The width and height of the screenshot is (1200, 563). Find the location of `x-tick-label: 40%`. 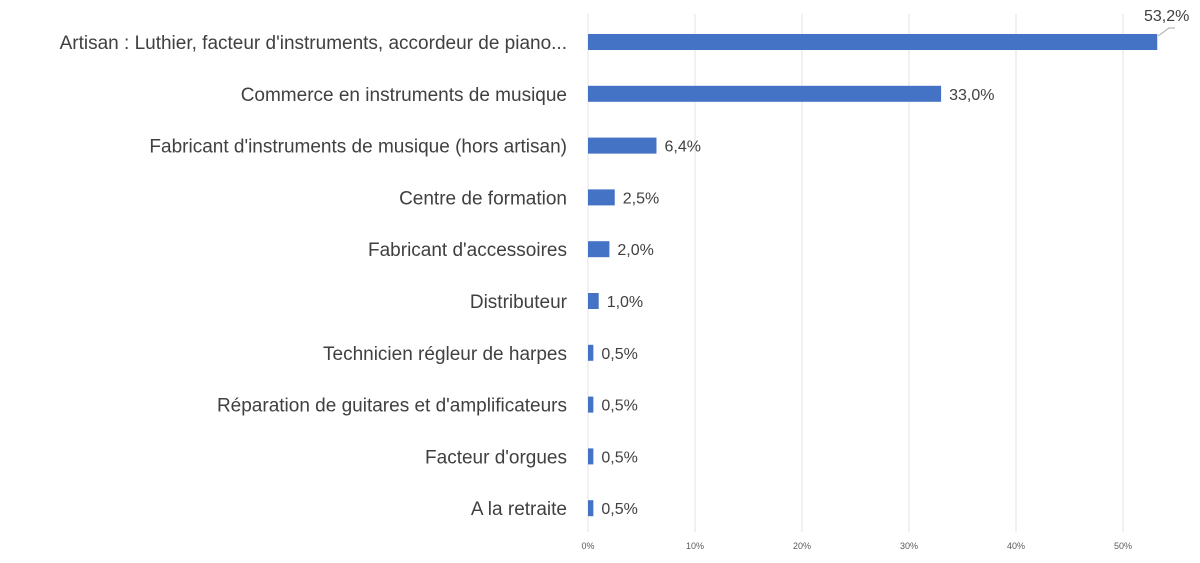

x-tick-label: 40% is located at coordinates (1016, 546).